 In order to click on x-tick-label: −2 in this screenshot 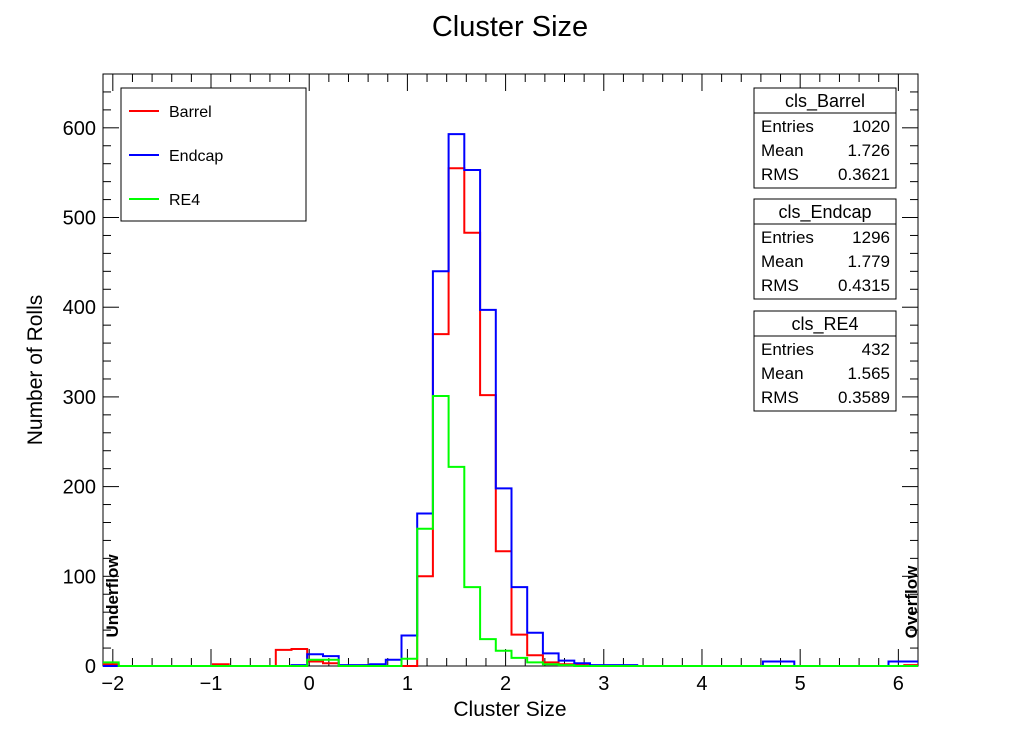, I will do `click(112, 684)`.